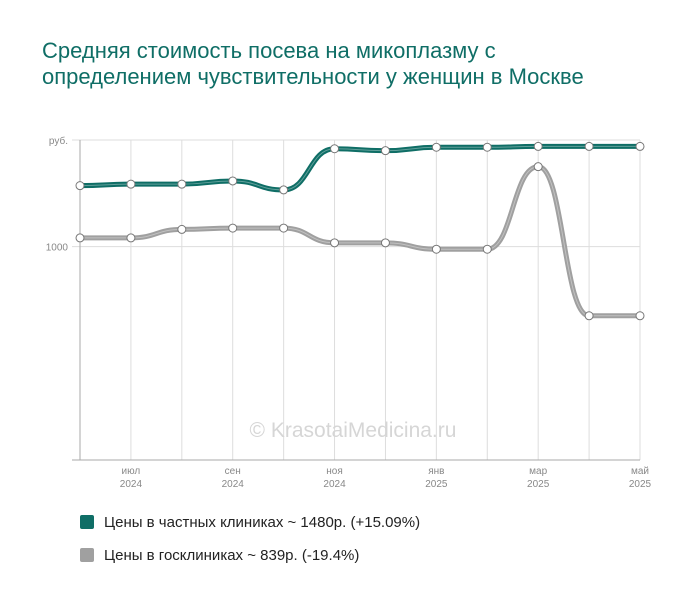 This screenshot has height=603, width=700. Describe the element at coordinates (353, 430) in the screenshot. I see `watermark: © KrasotaiMedicina.ru` at that location.